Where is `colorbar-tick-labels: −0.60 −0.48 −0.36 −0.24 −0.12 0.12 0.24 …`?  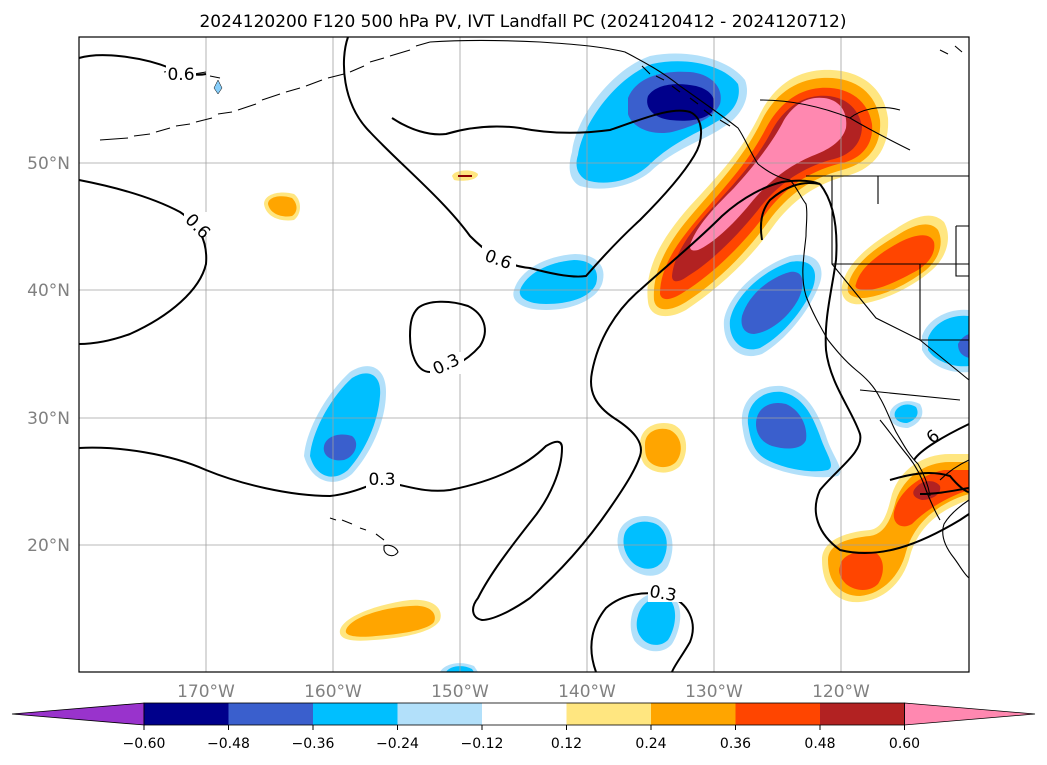
colorbar-tick-labels: −0.60 −0.48 −0.36 −0.24 −0.12 0.12 0.24 … is located at coordinates (522, 744).